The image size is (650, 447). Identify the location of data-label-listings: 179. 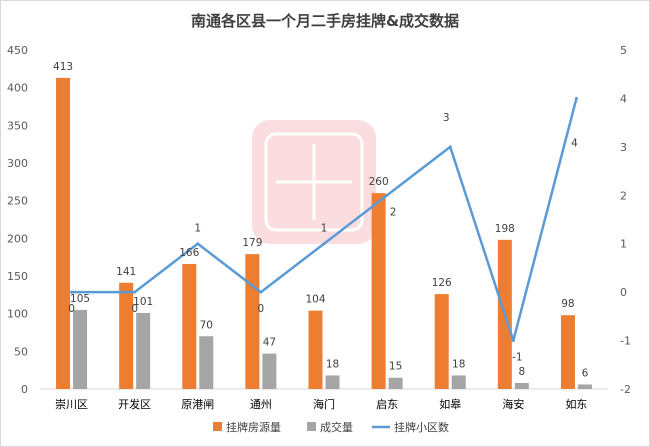
(252, 243).